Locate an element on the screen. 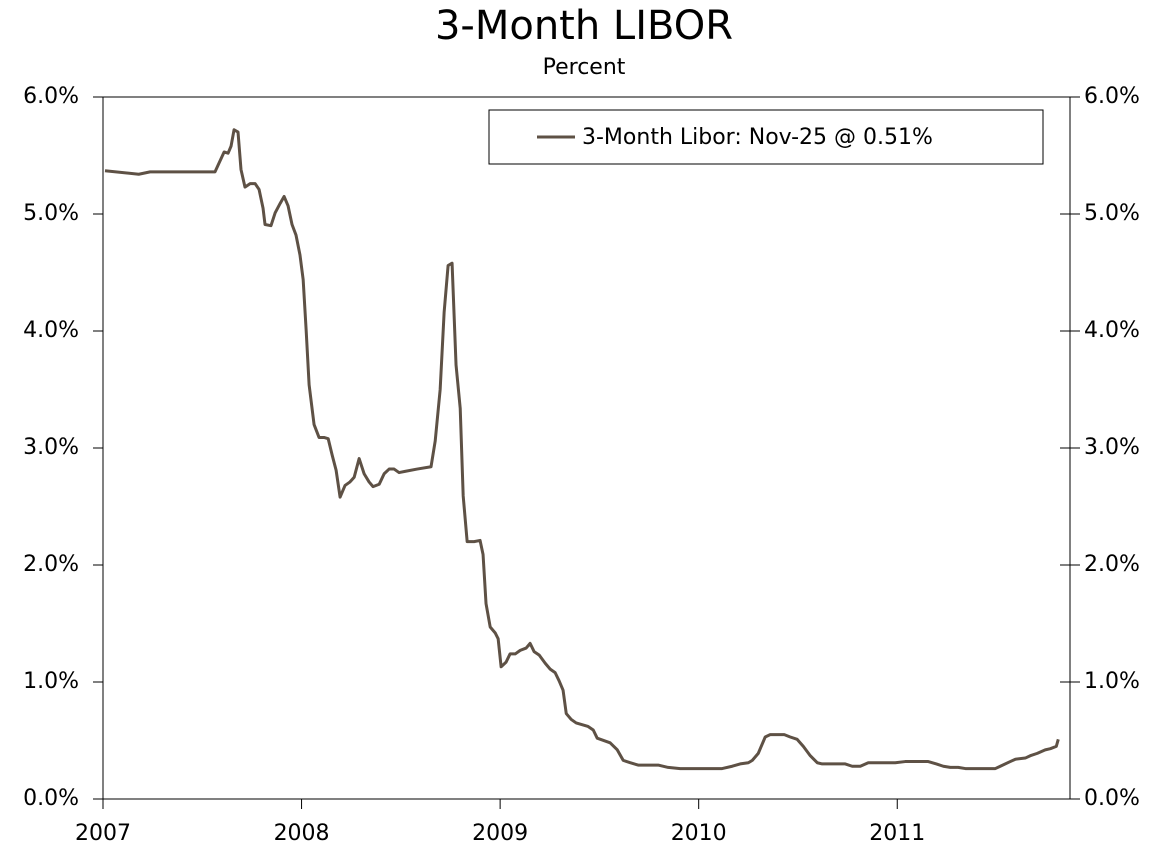  x-tick-label: 2009 is located at coordinates (500, 833).